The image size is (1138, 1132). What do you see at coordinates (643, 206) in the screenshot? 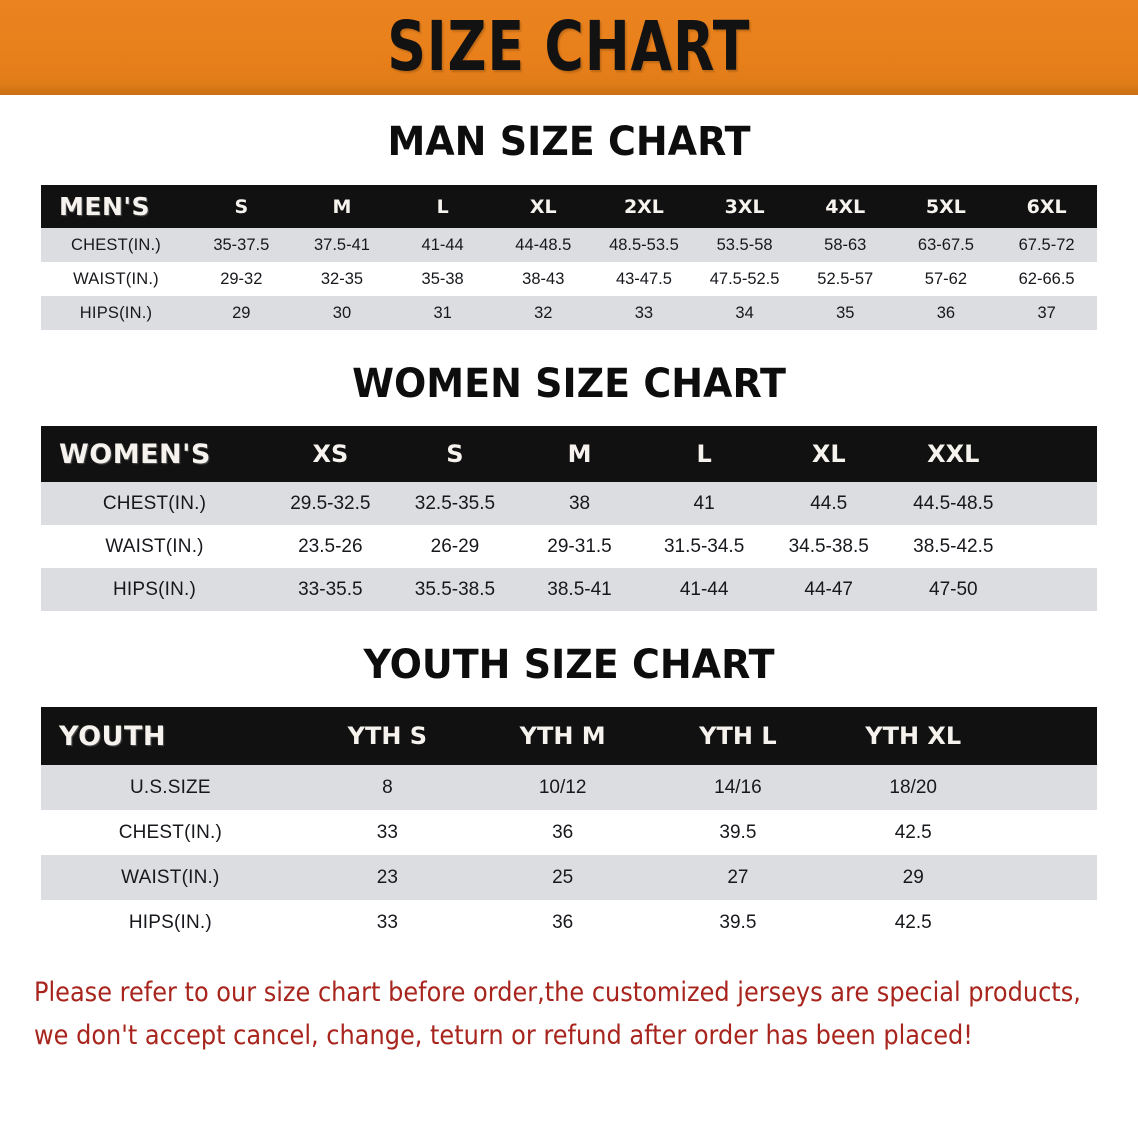
I see `man-col-header-2xl: 2XL` at bounding box center [643, 206].